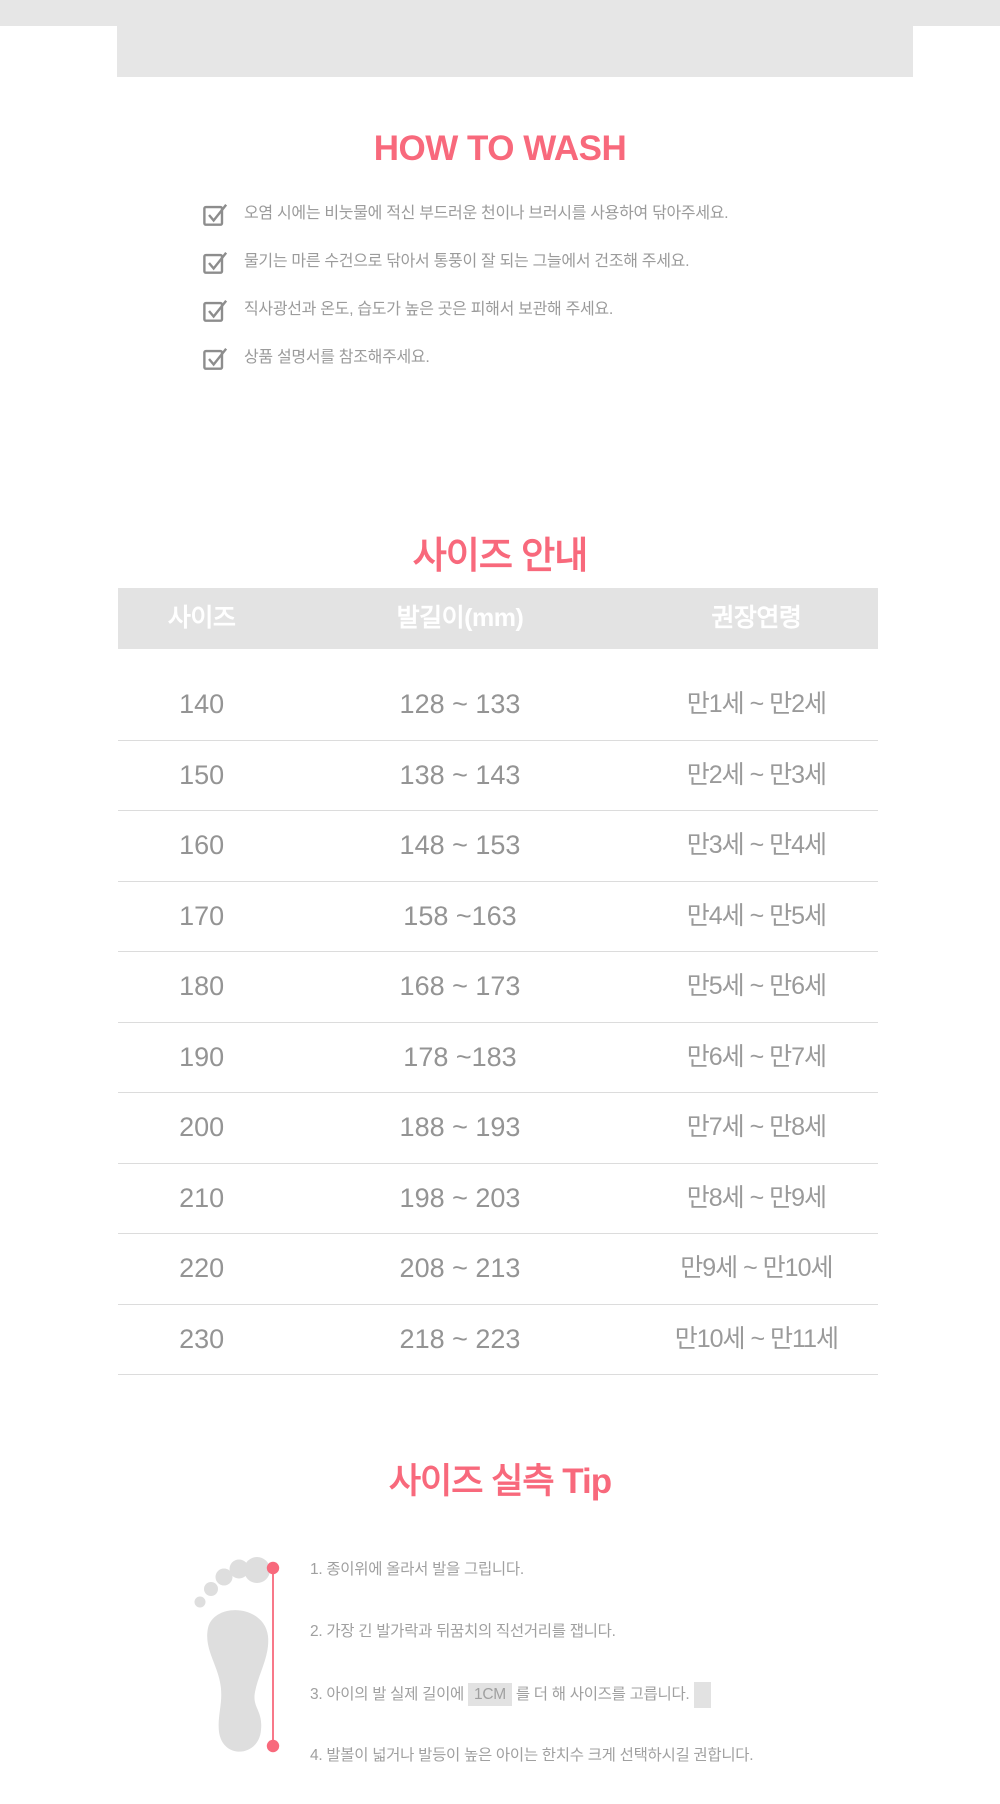 This screenshot has width=1000, height=1804. What do you see at coordinates (389, 1695) in the screenshot?
I see `tip-3-prefix: 3. 아이의 발 실제 길이에` at bounding box center [389, 1695].